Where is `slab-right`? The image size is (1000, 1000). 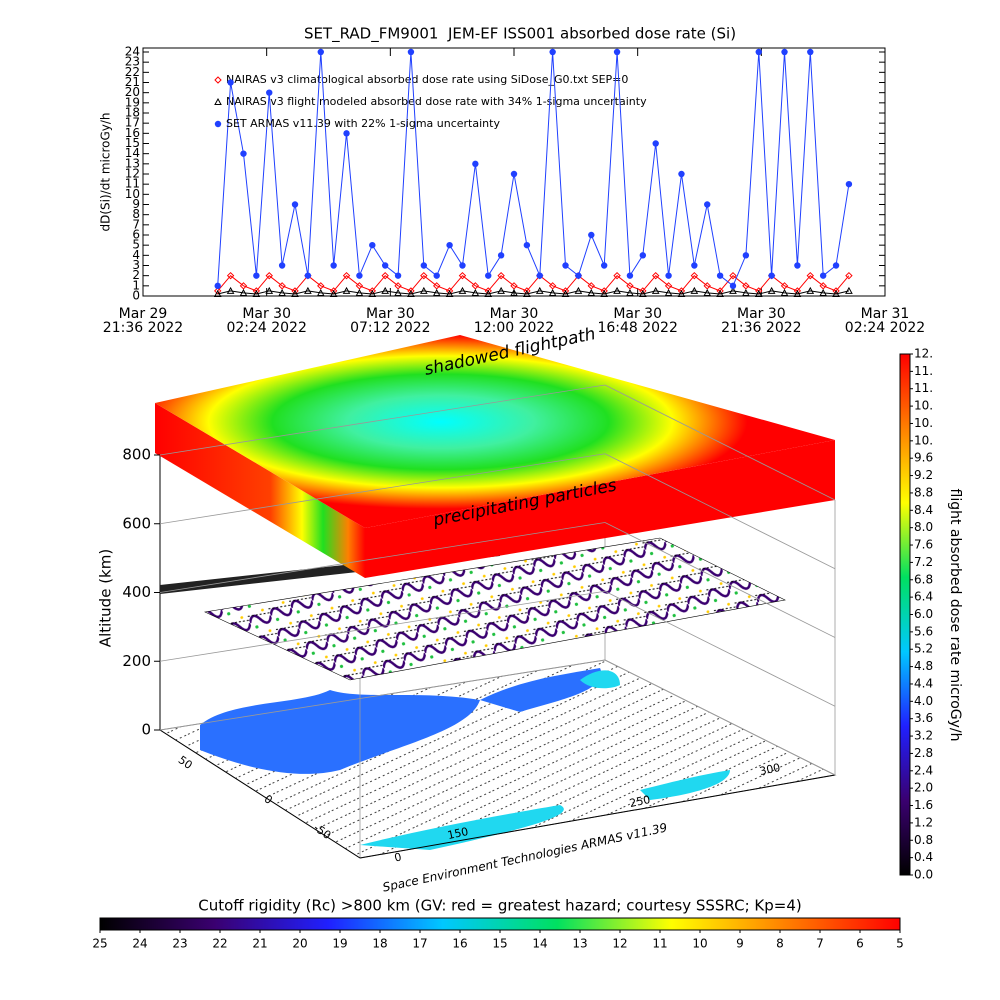 slab-right is located at coordinates (600, 509).